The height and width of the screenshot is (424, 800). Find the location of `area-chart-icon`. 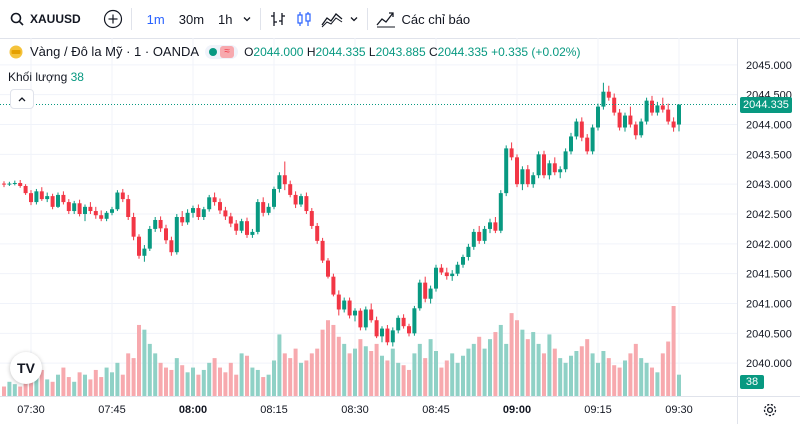

area-chart-icon is located at coordinates (331, 20).